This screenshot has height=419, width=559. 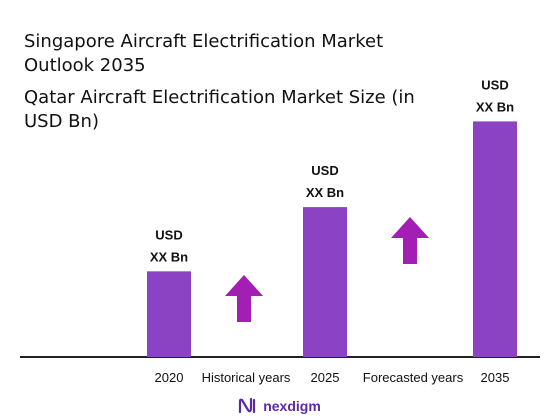 What do you see at coordinates (495, 377) in the screenshot?
I see `x-tick-label-2035: 2035` at bounding box center [495, 377].